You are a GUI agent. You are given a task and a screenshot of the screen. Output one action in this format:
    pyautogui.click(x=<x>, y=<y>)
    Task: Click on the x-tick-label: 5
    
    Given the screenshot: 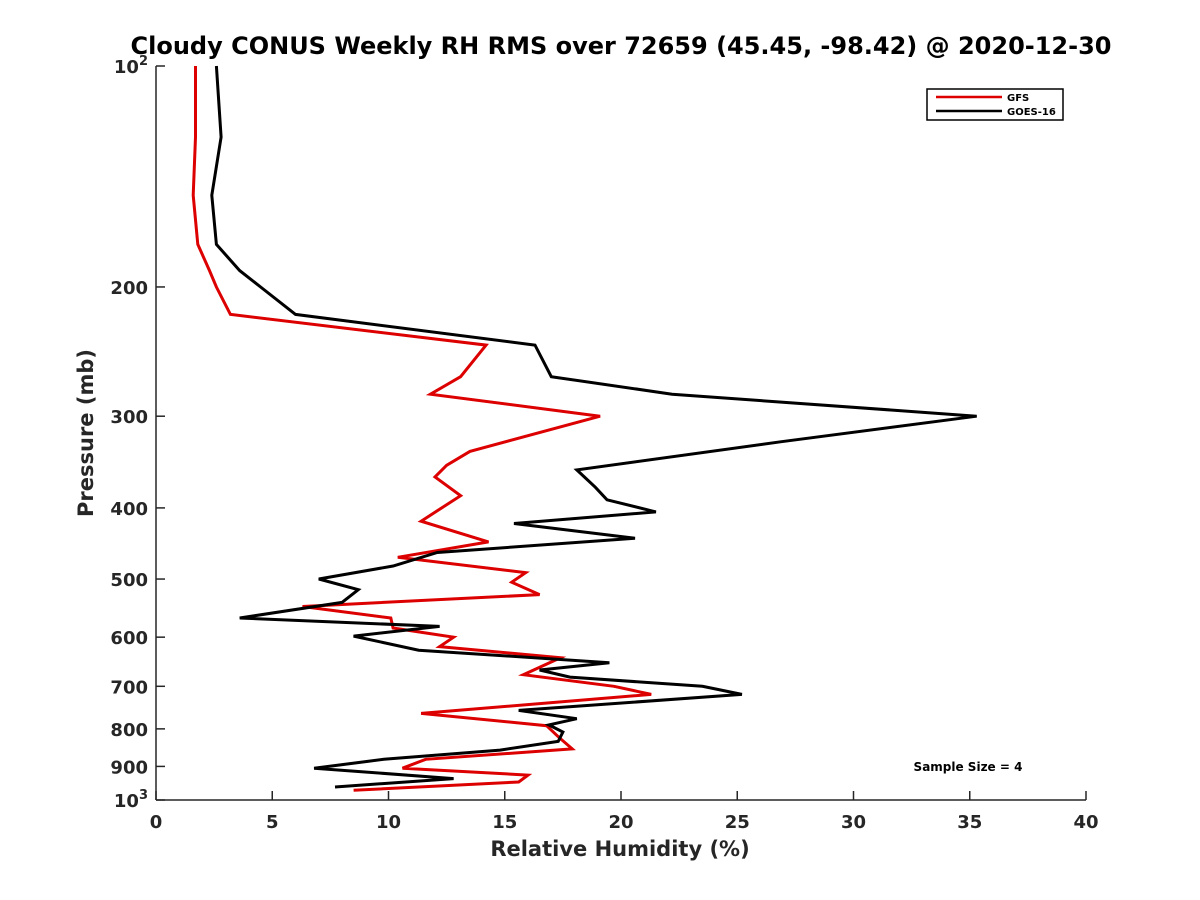 What is the action you would take?
    pyautogui.click(x=272, y=822)
    